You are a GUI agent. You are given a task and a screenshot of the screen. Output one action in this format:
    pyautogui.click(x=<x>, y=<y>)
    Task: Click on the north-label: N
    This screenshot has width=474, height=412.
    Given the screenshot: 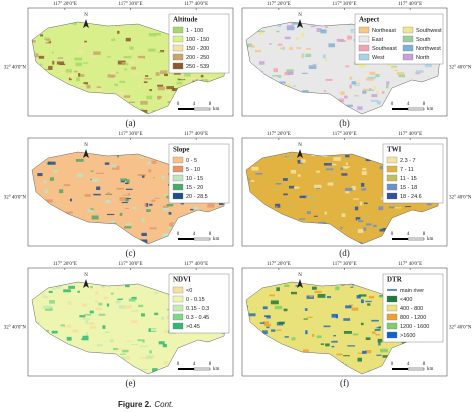 What is the action you would take?
    pyautogui.click(x=300, y=275)
    